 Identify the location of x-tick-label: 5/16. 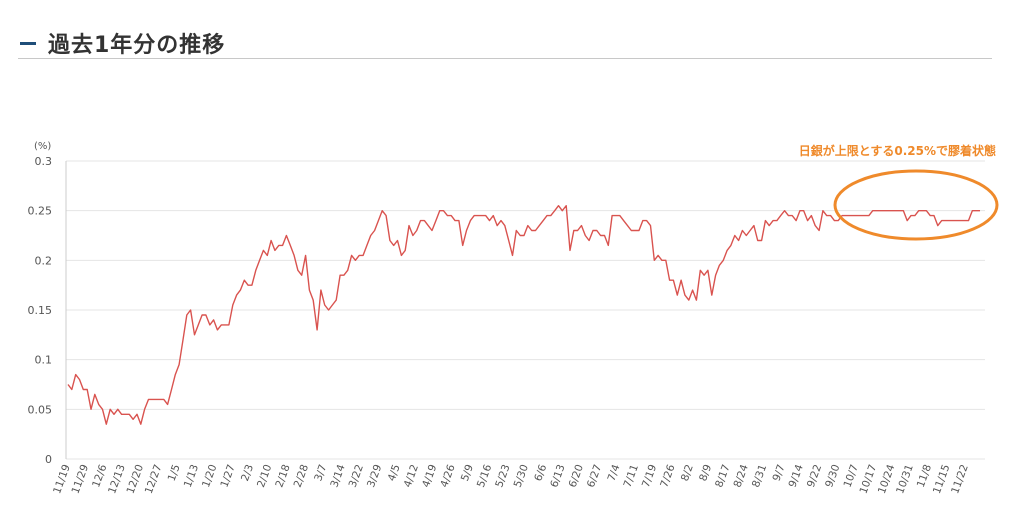
(484, 476).